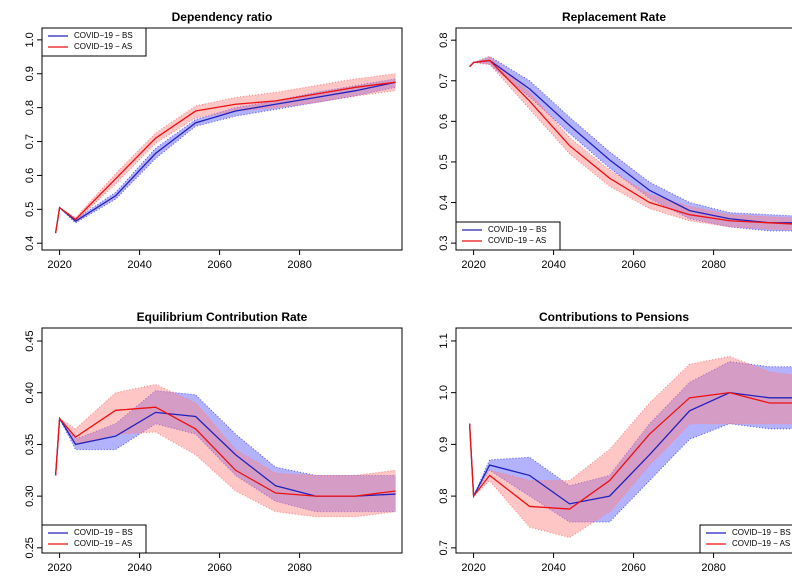 Image resolution: width=792 pixels, height=577 pixels. I want to click on y-tick-label: 0.40, so click(30, 392).